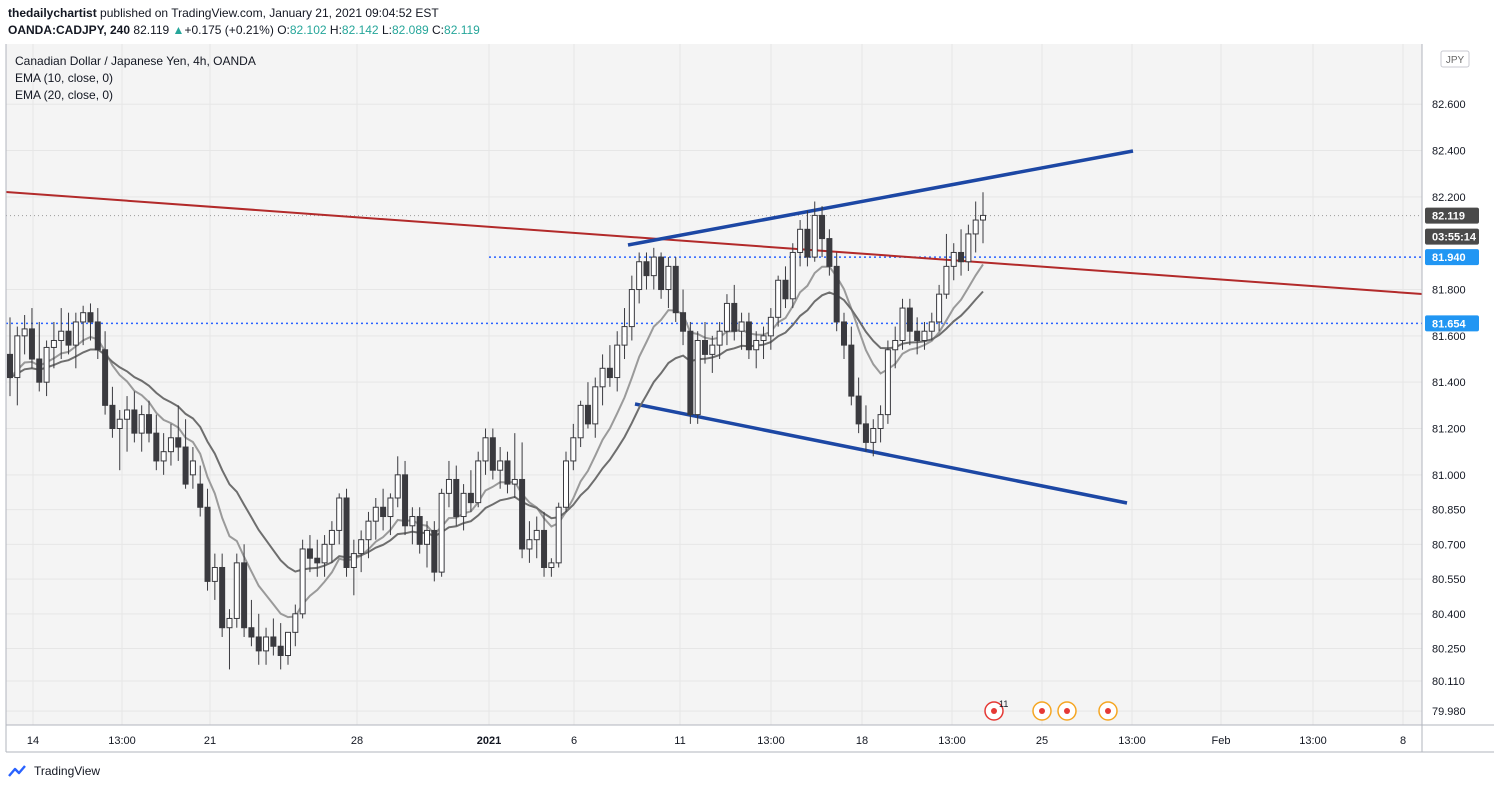 Image resolution: width=1494 pixels, height=791 pixels. Describe the element at coordinates (283, 30) in the screenshot. I see `open-label: O:` at that location.